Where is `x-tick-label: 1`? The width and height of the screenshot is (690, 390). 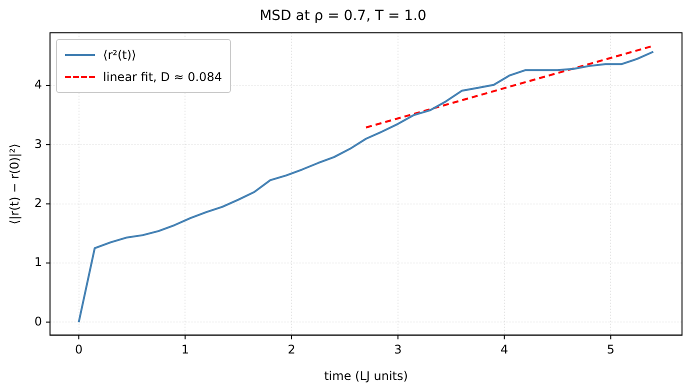 x-tick-label: 1 is located at coordinates (185, 349).